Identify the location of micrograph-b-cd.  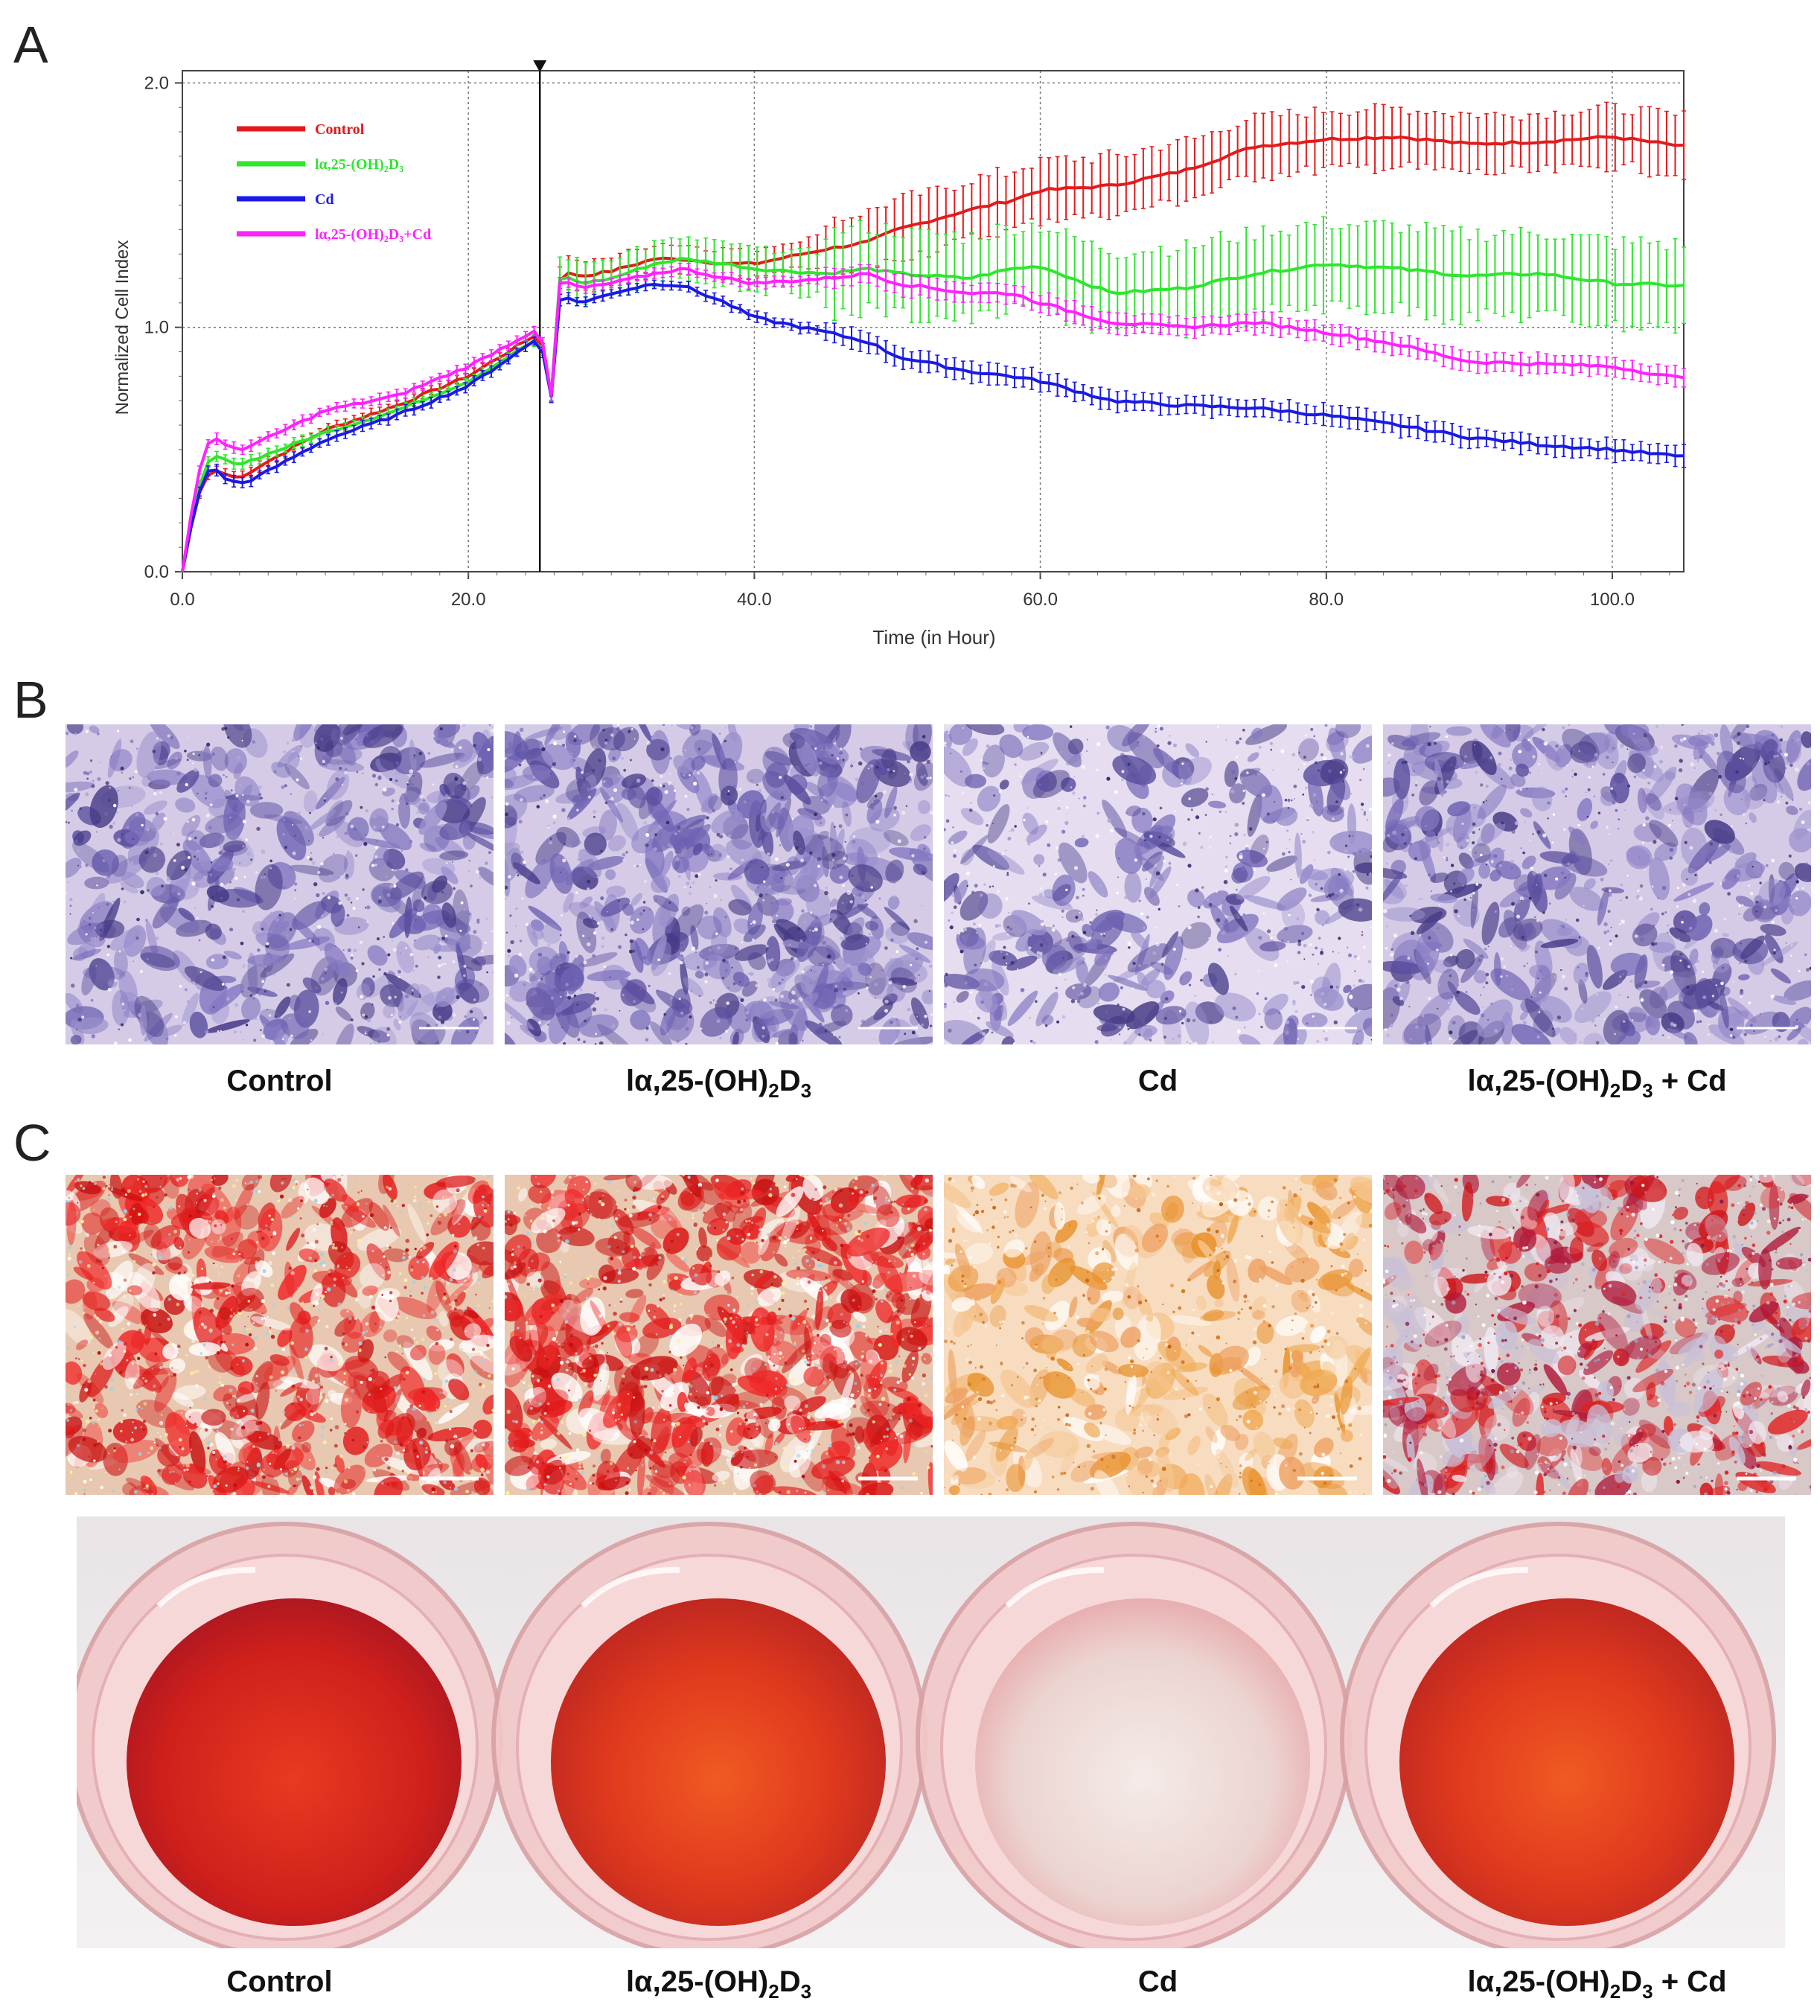
(1158, 884).